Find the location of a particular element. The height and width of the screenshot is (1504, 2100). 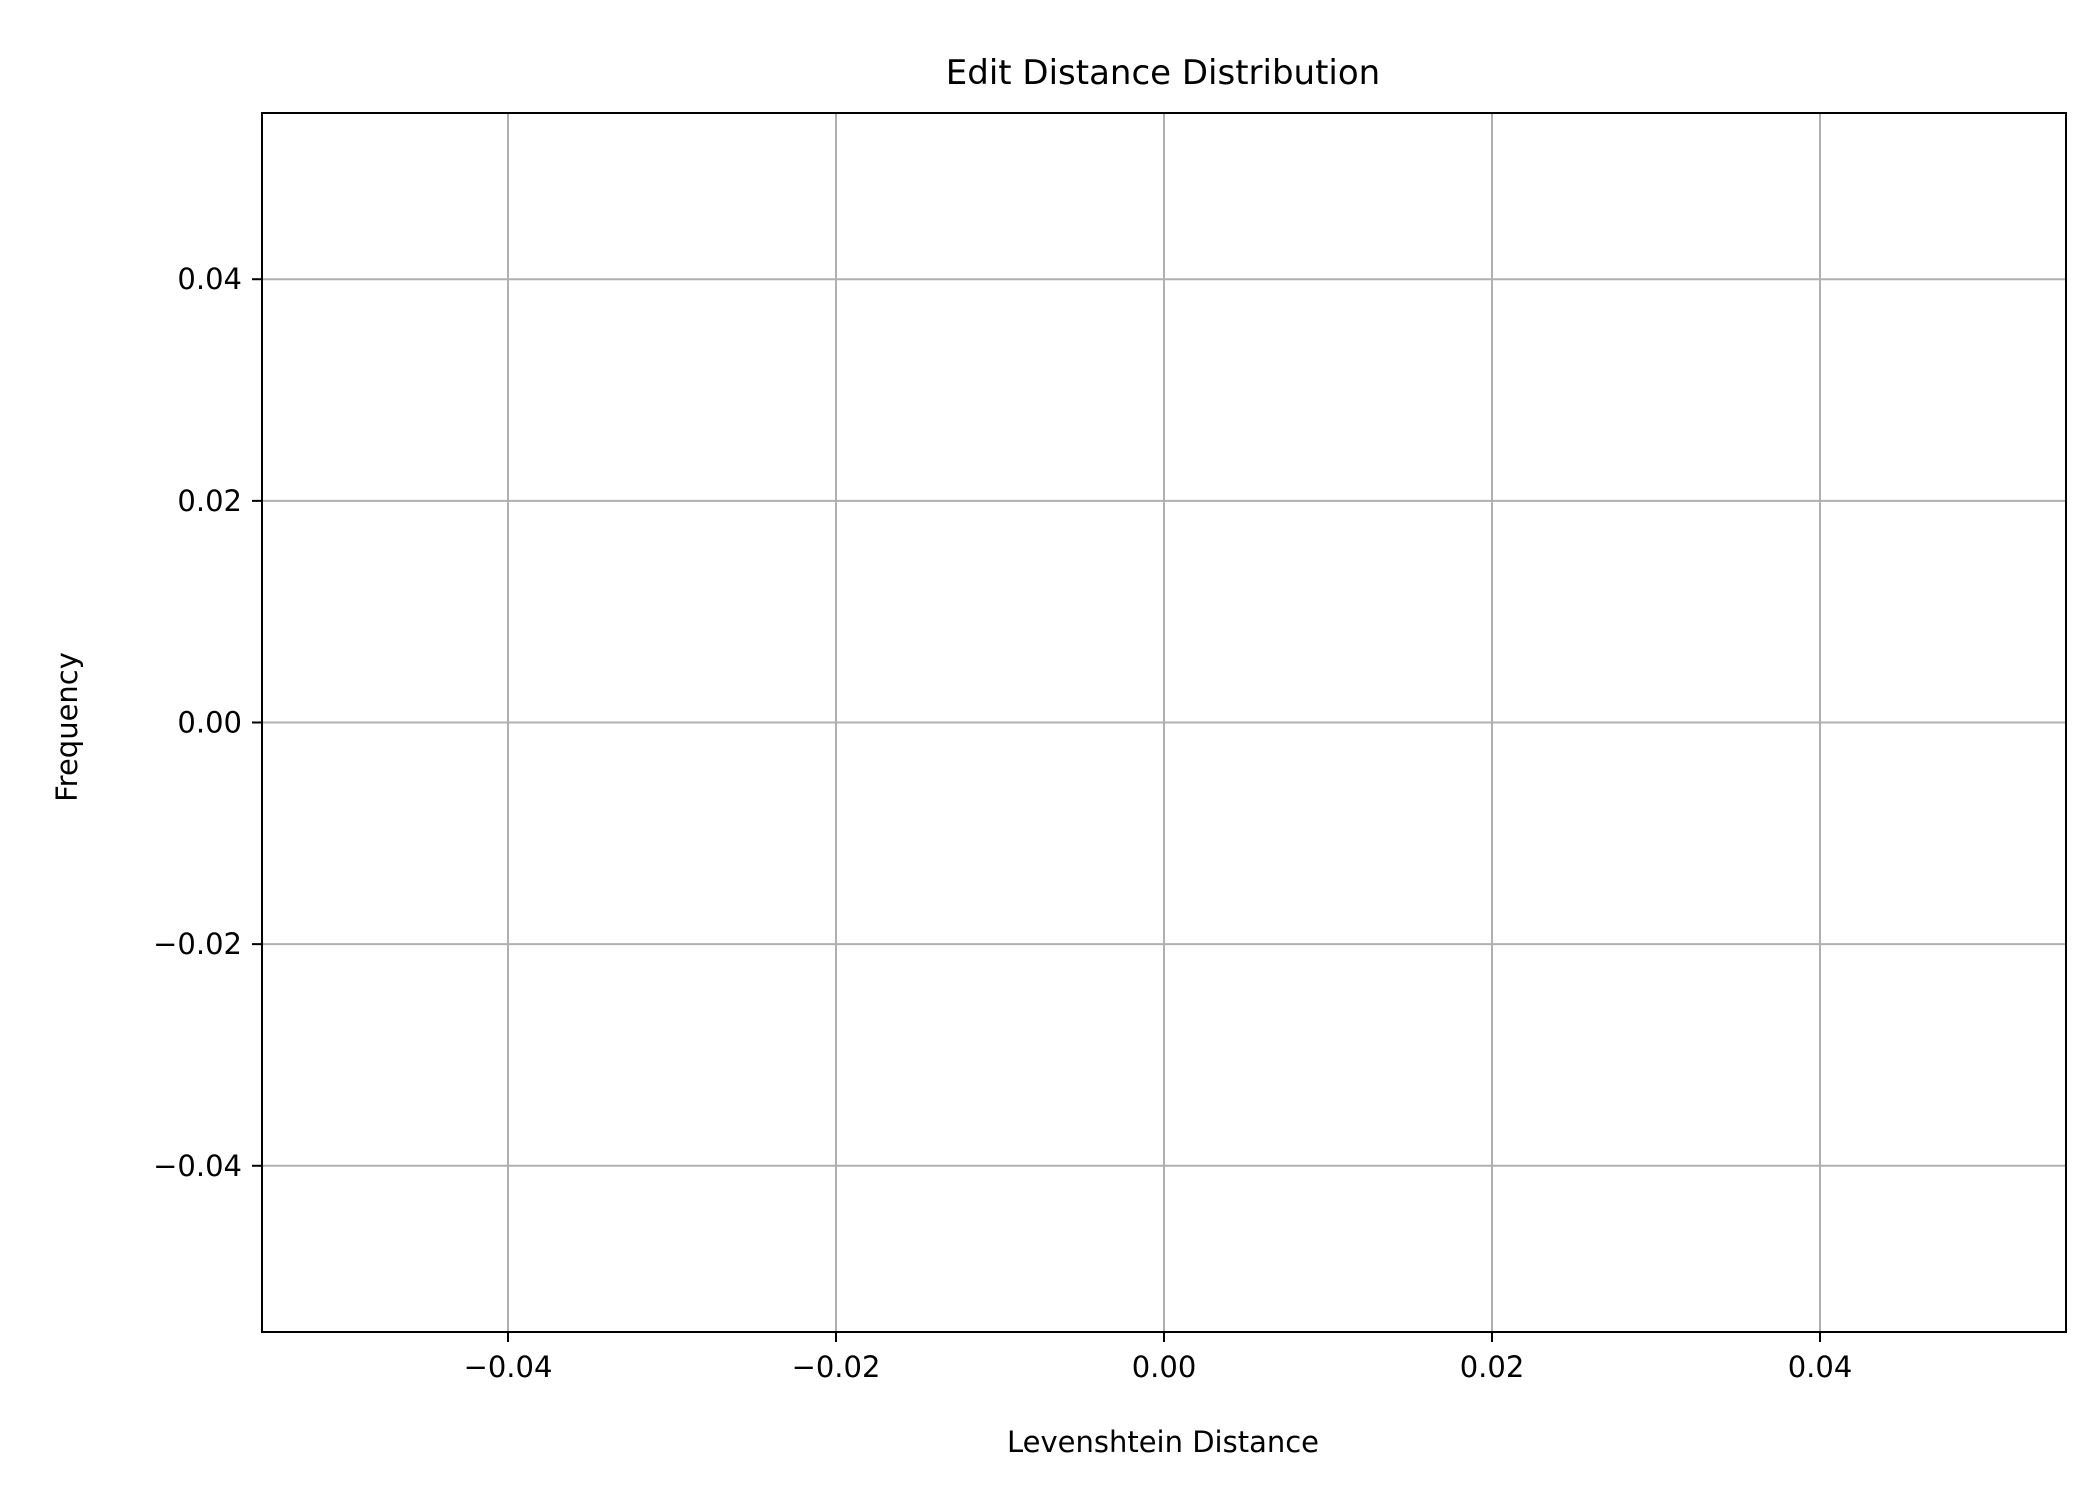

x-axis-label: Levenshtein Distance is located at coordinates (1163, 1442).